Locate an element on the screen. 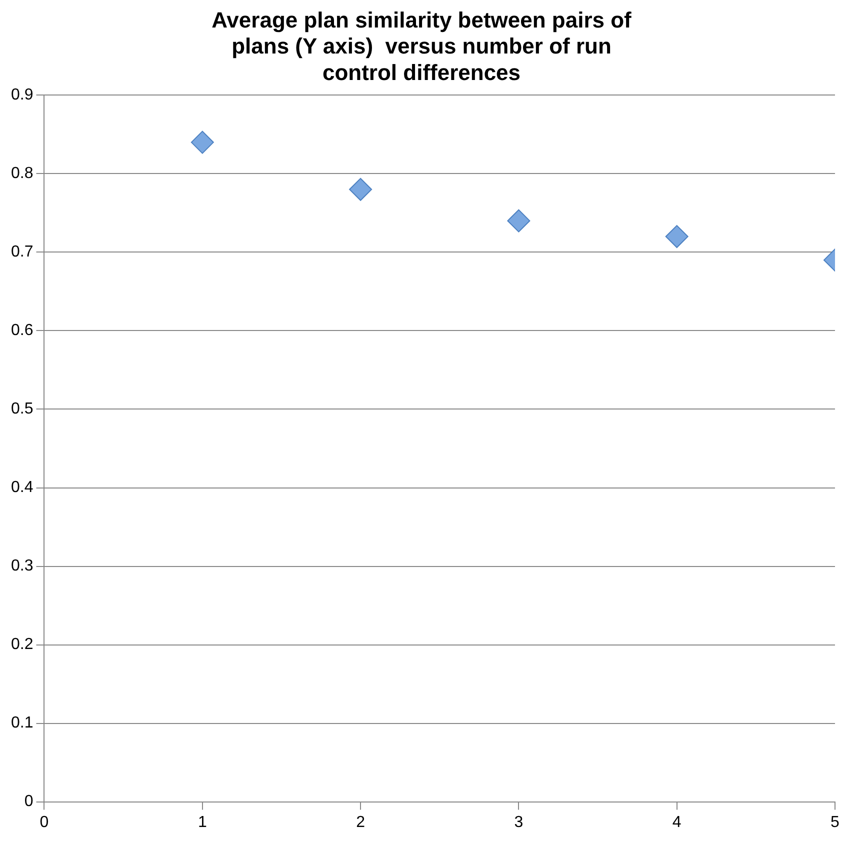  y-tick-label: 0.5 is located at coordinates (22, 409).